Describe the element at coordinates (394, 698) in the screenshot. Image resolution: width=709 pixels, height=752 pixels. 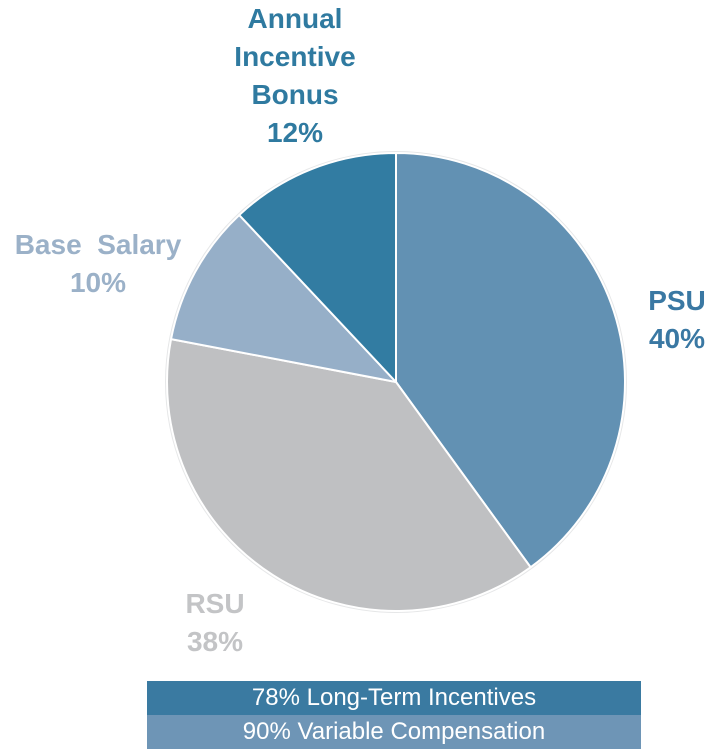
I see `long-term-incentives-band: 78% Long-Term Incentives` at that location.